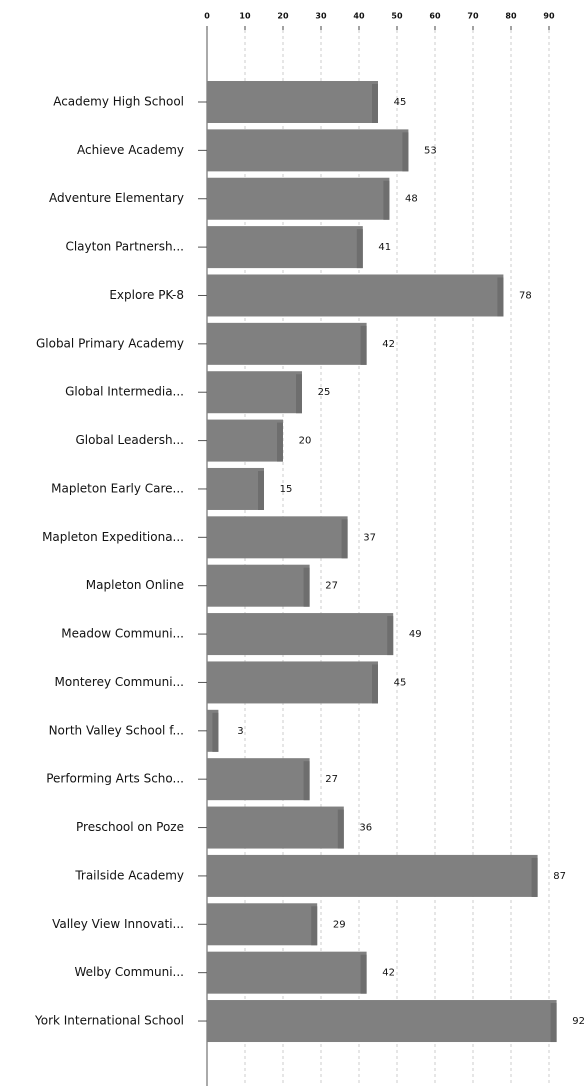 The width and height of the screenshot is (584, 1086). I want to click on value-label: 29, so click(339, 924).